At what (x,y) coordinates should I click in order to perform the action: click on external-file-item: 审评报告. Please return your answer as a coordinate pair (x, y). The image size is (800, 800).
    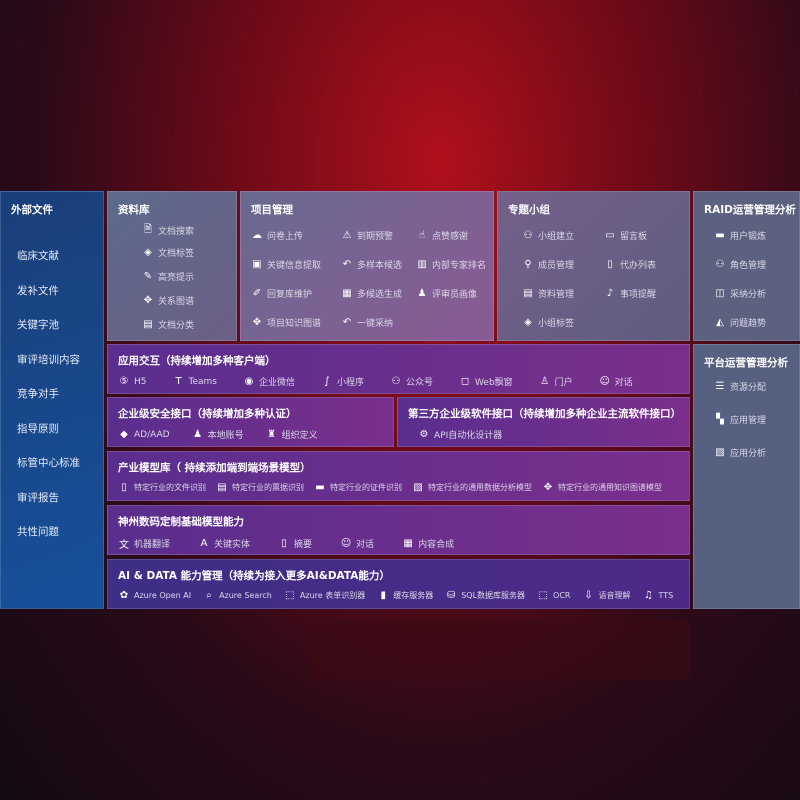
    Looking at the image, I should click on (38, 497).